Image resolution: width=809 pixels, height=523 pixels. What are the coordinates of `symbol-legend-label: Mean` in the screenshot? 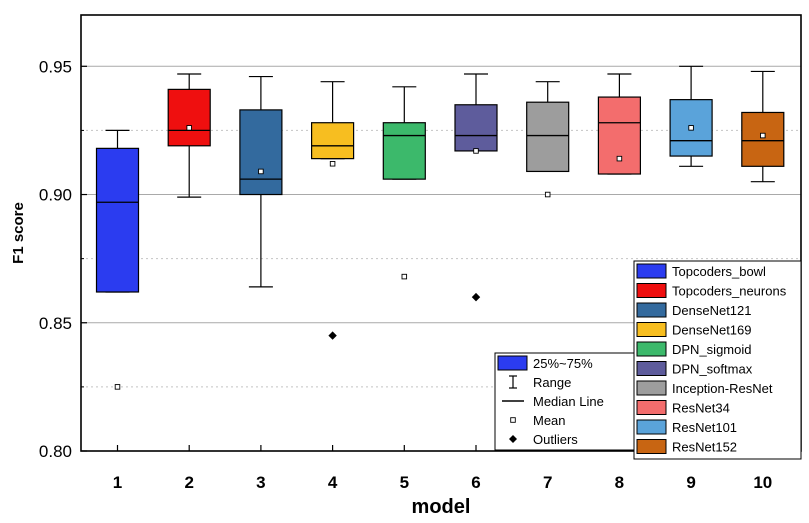 It's located at (549, 420).